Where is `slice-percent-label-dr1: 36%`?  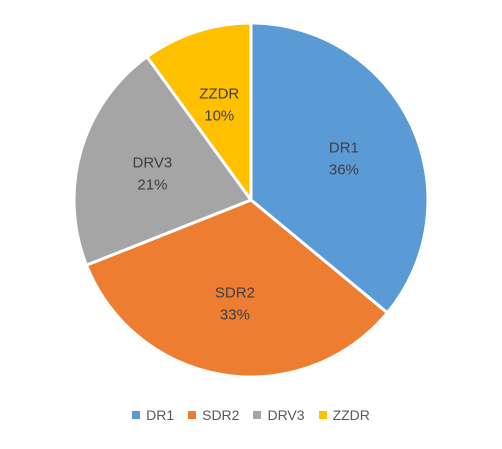
slice-percent-label-dr1: 36% is located at coordinates (344, 169).